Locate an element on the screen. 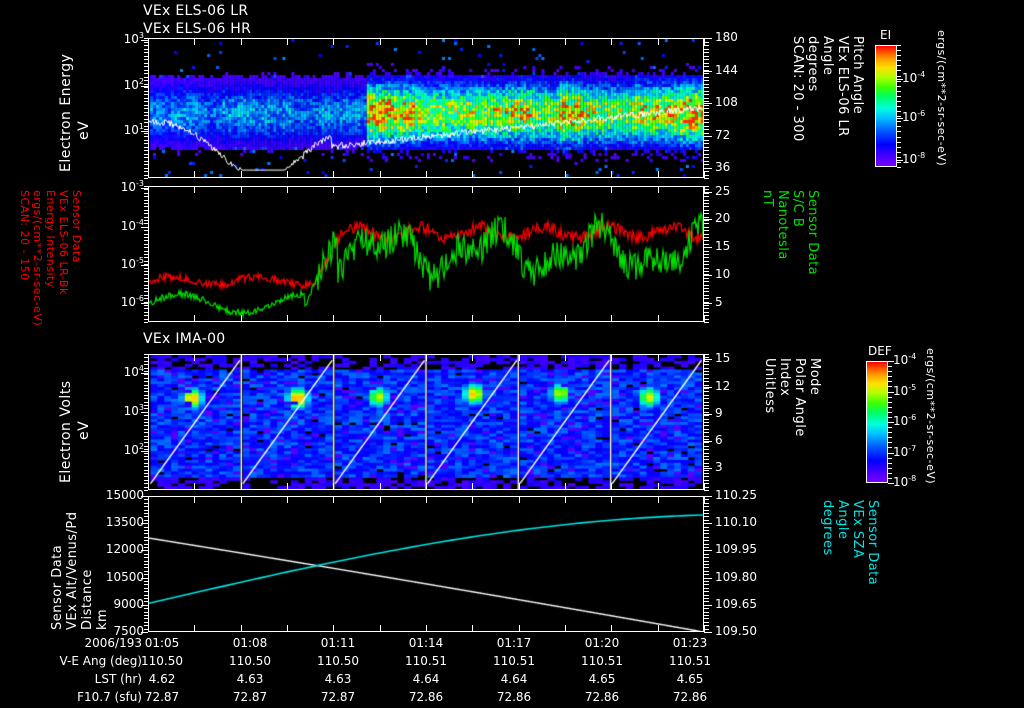 This screenshot has height=708, width=1024. panel3-plot-area is located at coordinates (426, 422).